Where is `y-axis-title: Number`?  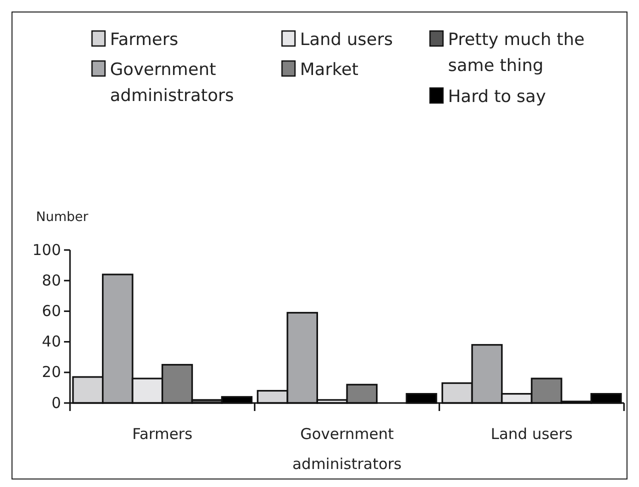
y-axis-title: Number is located at coordinates (62, 217).